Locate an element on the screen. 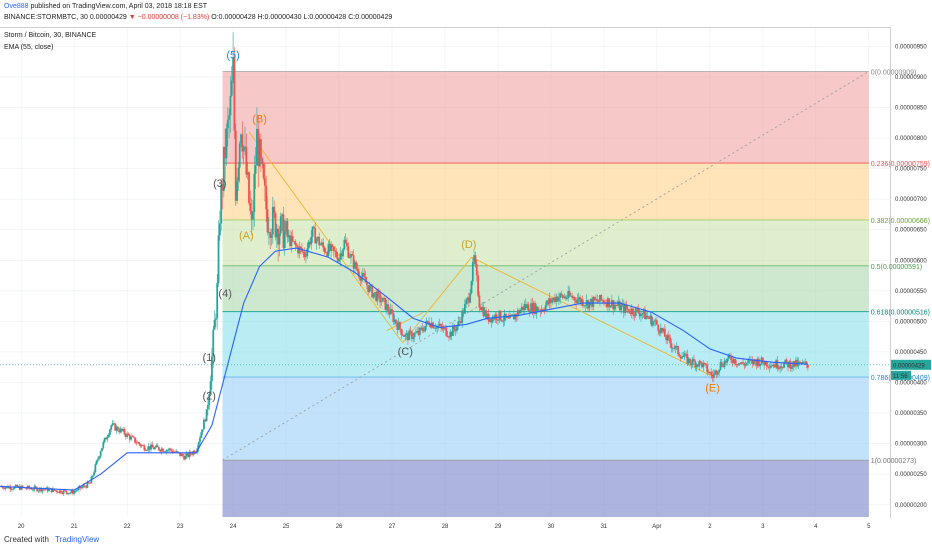  current-price-value: 0.00000429 is located at coordinates (909, 366).